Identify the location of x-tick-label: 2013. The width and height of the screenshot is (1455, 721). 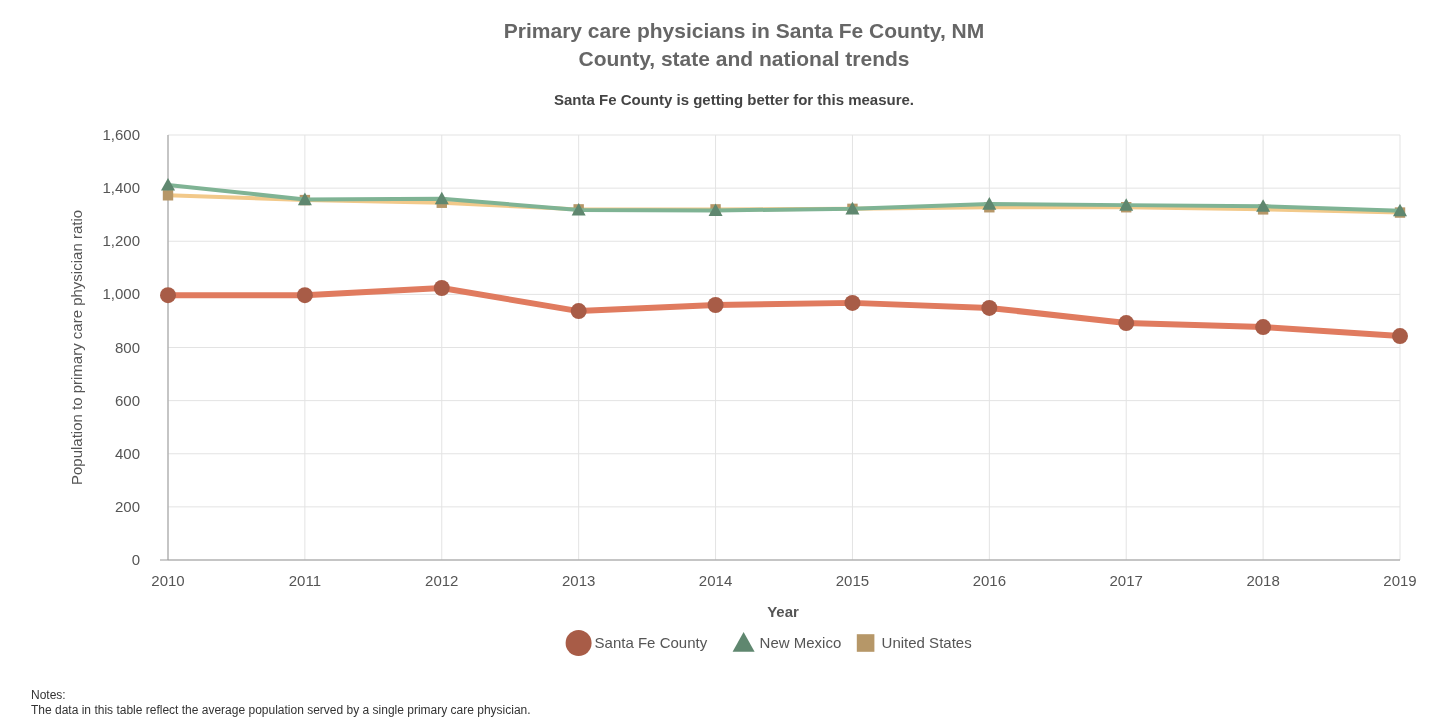
(578, 580).